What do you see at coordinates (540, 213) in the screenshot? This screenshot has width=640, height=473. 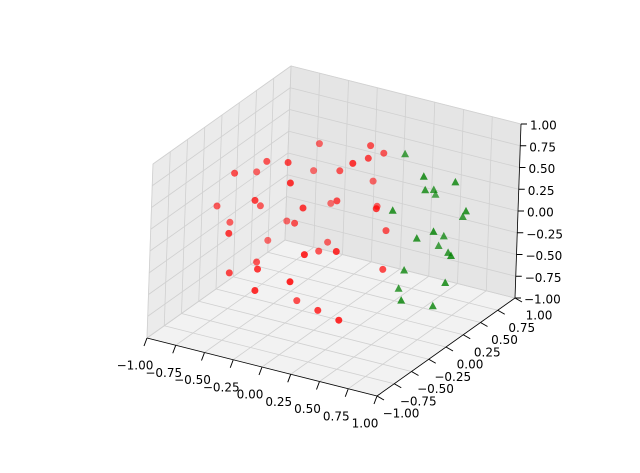 I see `z-tick-label: 0.00` at bounding box center [540, 213].